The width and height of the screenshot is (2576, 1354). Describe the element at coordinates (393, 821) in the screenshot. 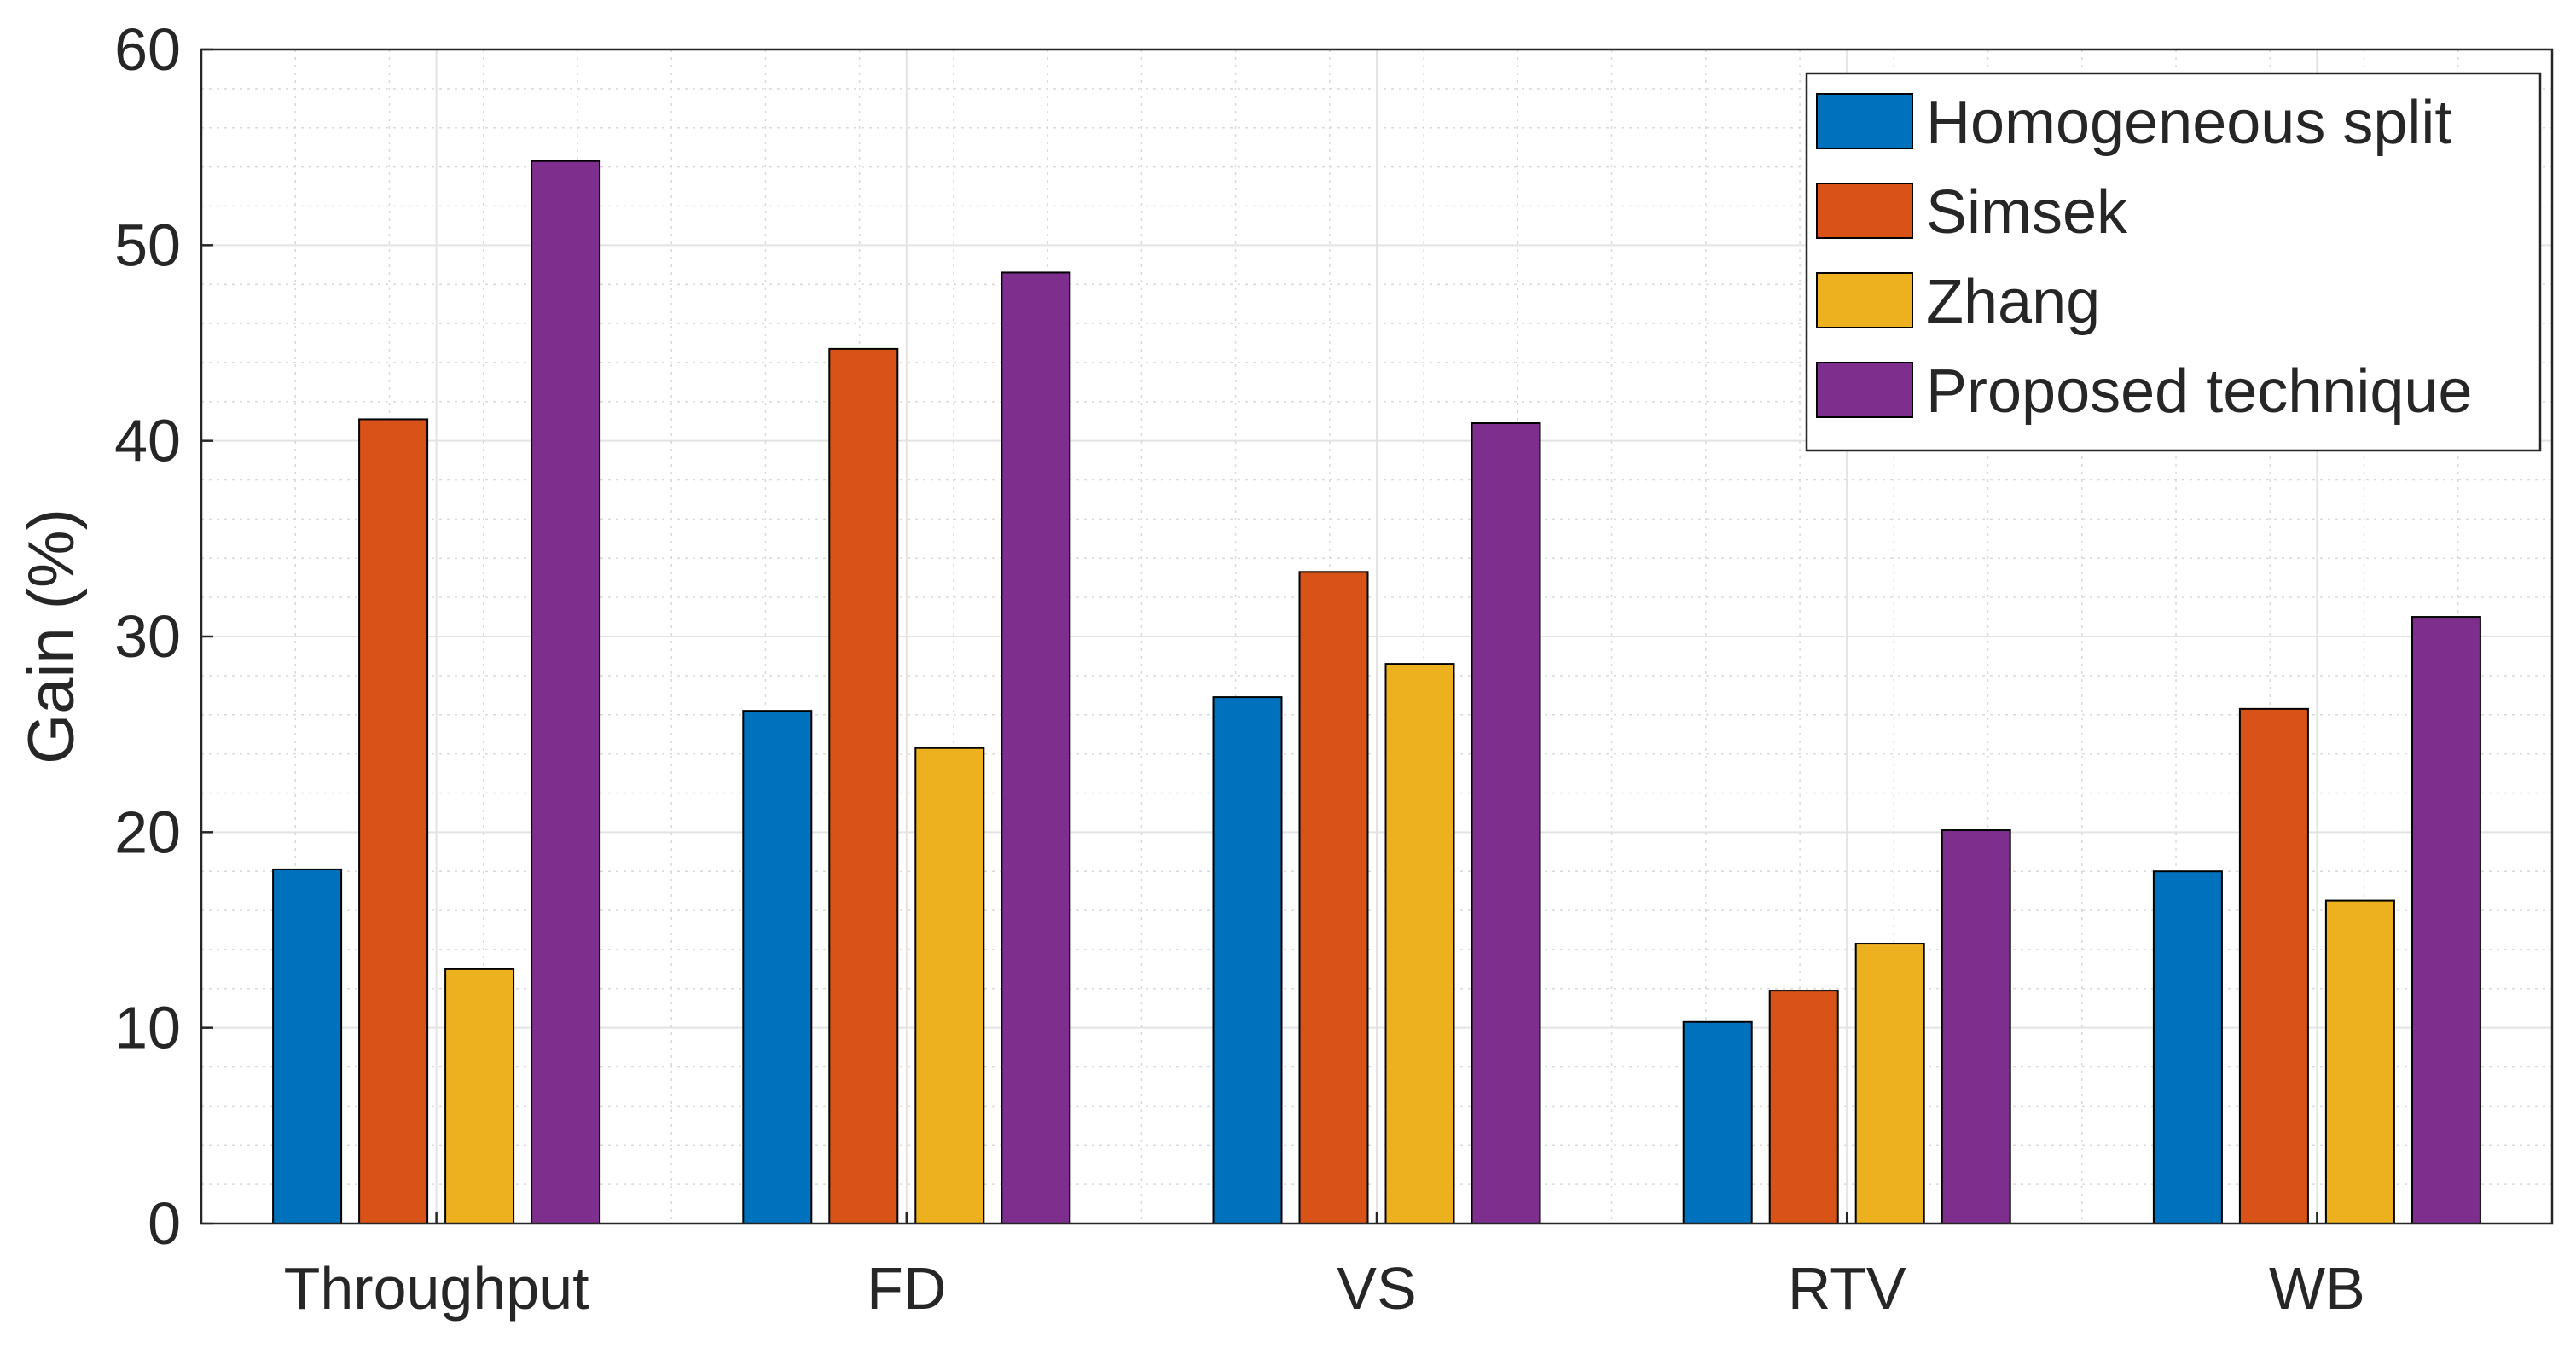

I see `bar-simsek-throughput` at that location.